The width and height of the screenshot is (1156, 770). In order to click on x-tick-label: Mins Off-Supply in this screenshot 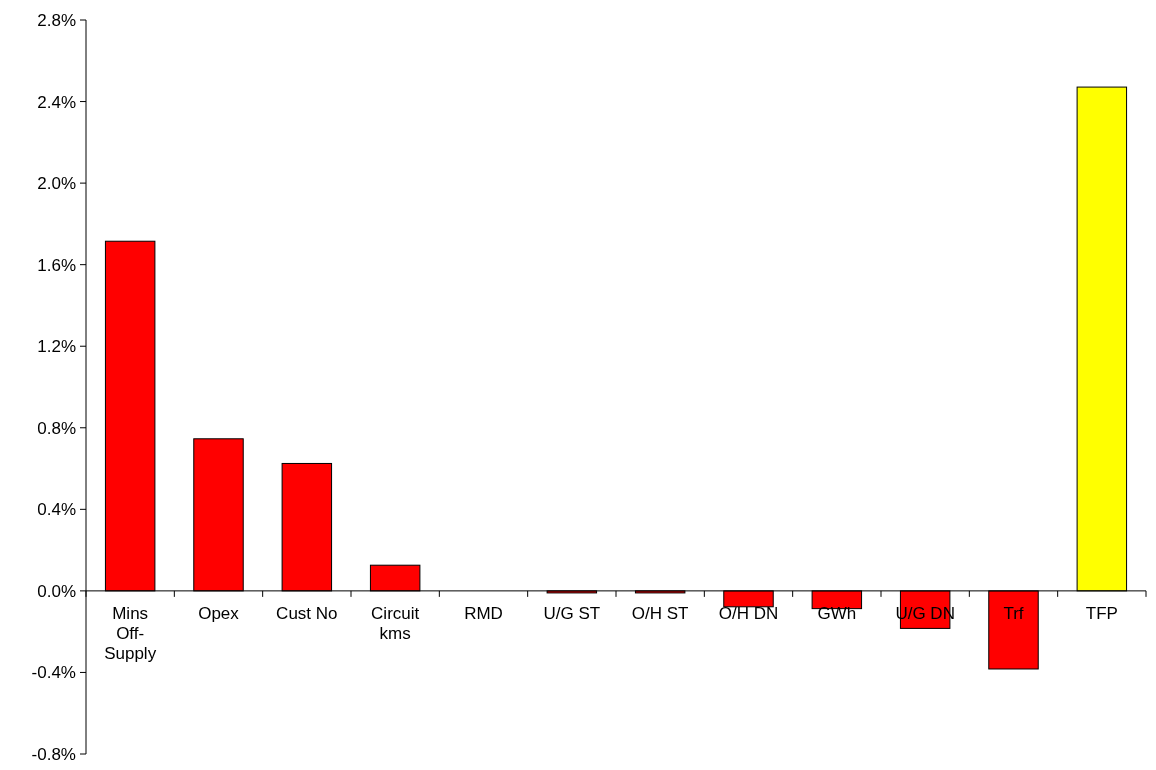, I will do `click(130, 633)`.